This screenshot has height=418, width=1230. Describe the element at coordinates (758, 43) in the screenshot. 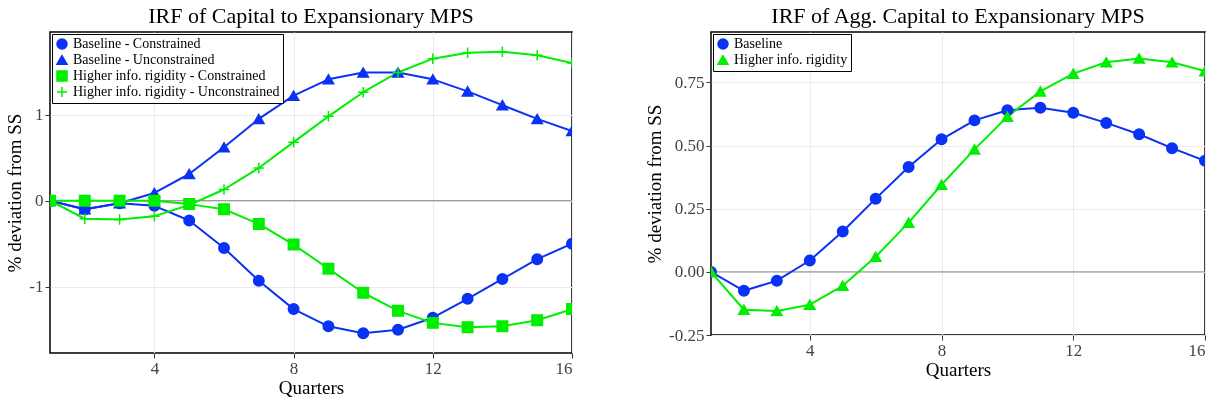

I see `legend-label: Baseline` at that location.